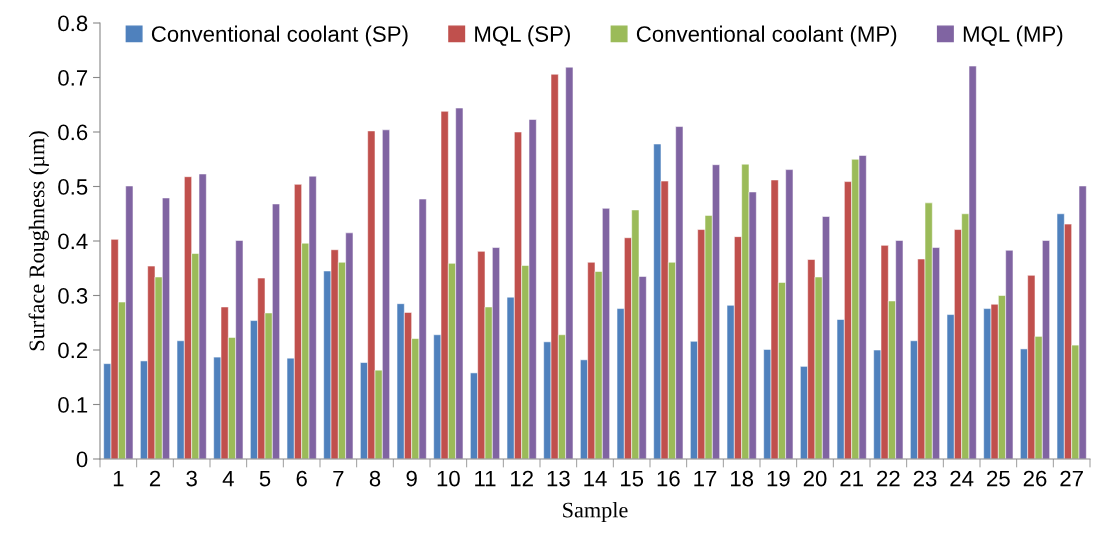  I want to click on x-tick-label: 6, so click(301, 478).